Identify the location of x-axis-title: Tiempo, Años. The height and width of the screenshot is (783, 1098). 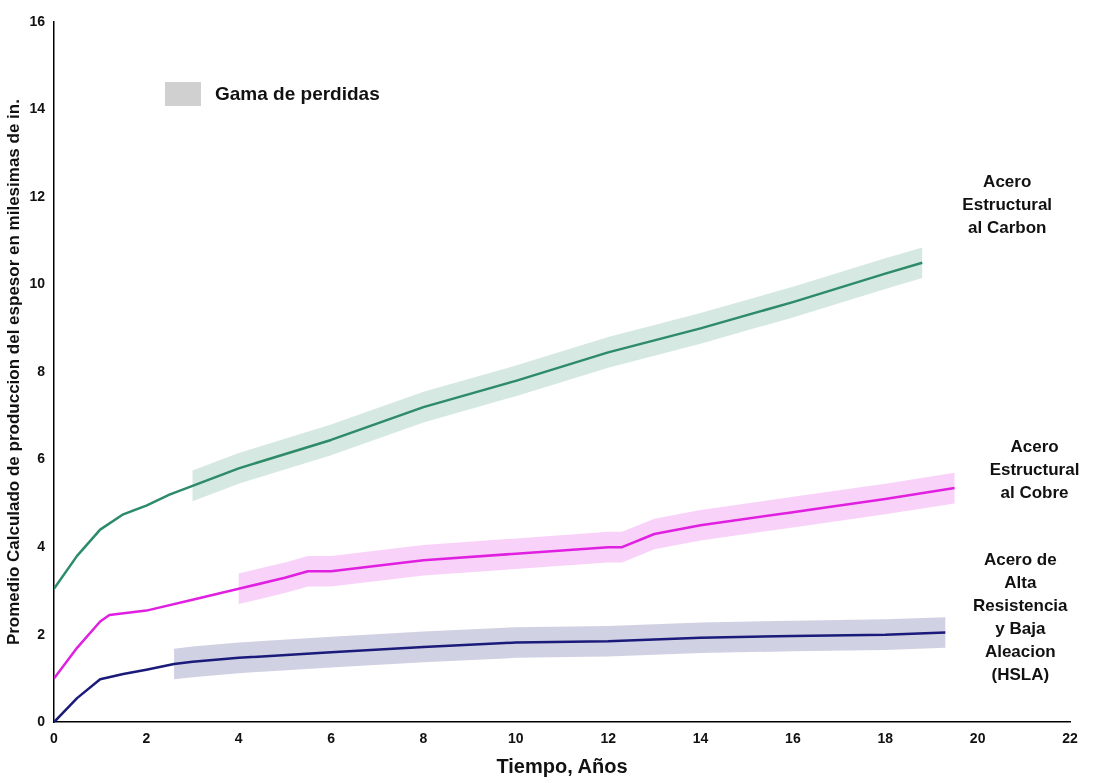
(562, 765).